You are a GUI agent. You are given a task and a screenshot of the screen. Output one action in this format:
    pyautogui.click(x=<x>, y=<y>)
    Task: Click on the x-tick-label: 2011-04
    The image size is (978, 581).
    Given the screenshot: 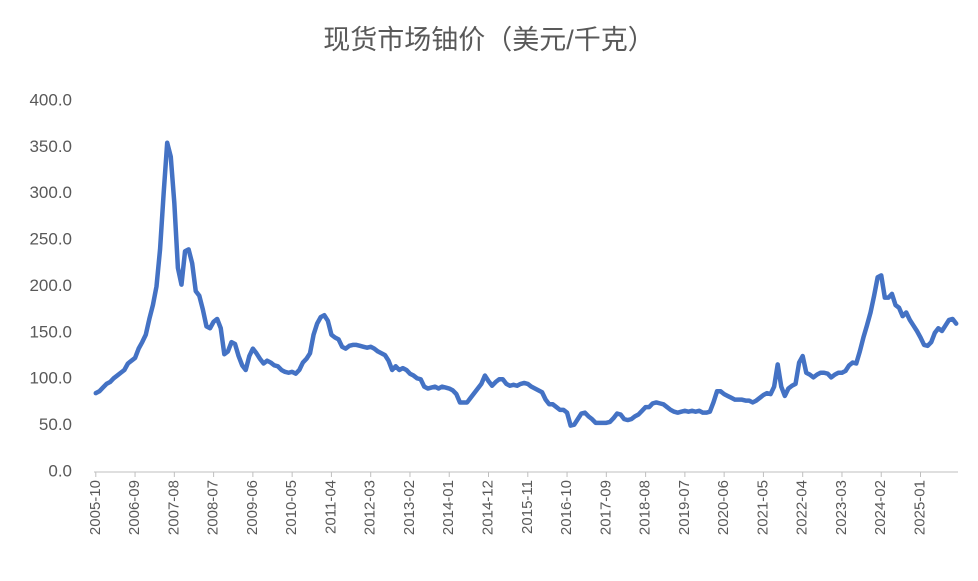 What is the action you would take?
    pyautogui.click(x=330, y=507)
    